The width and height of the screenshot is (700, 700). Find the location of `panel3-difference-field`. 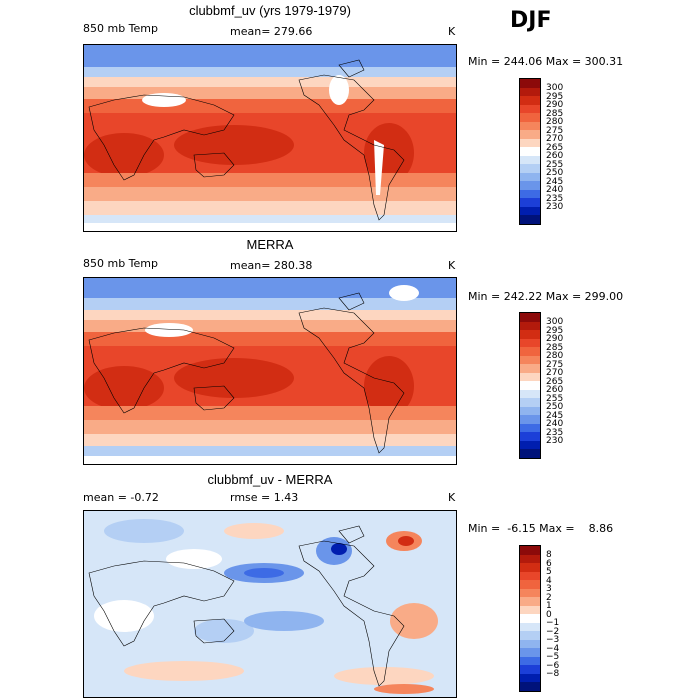

panel3-difference-field is located at coordinates (270, 604).